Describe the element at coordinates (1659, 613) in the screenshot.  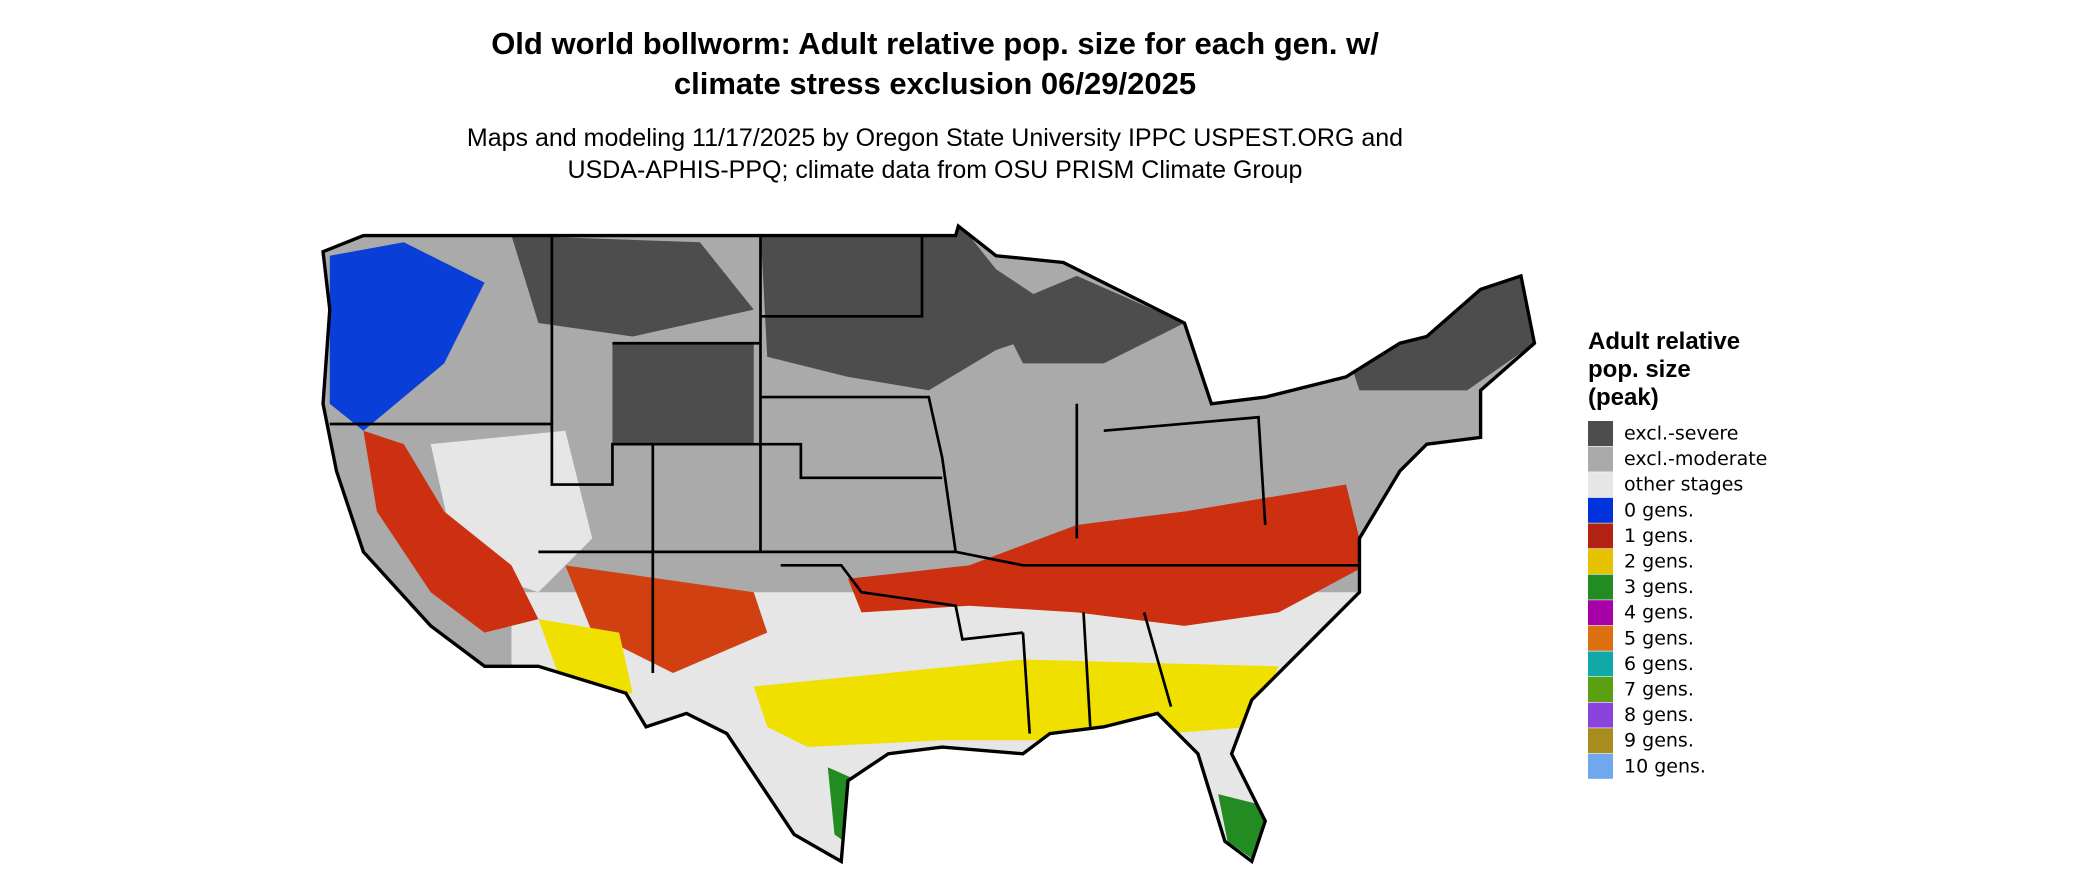
I see `legend-label: 4 gens.` at that location.